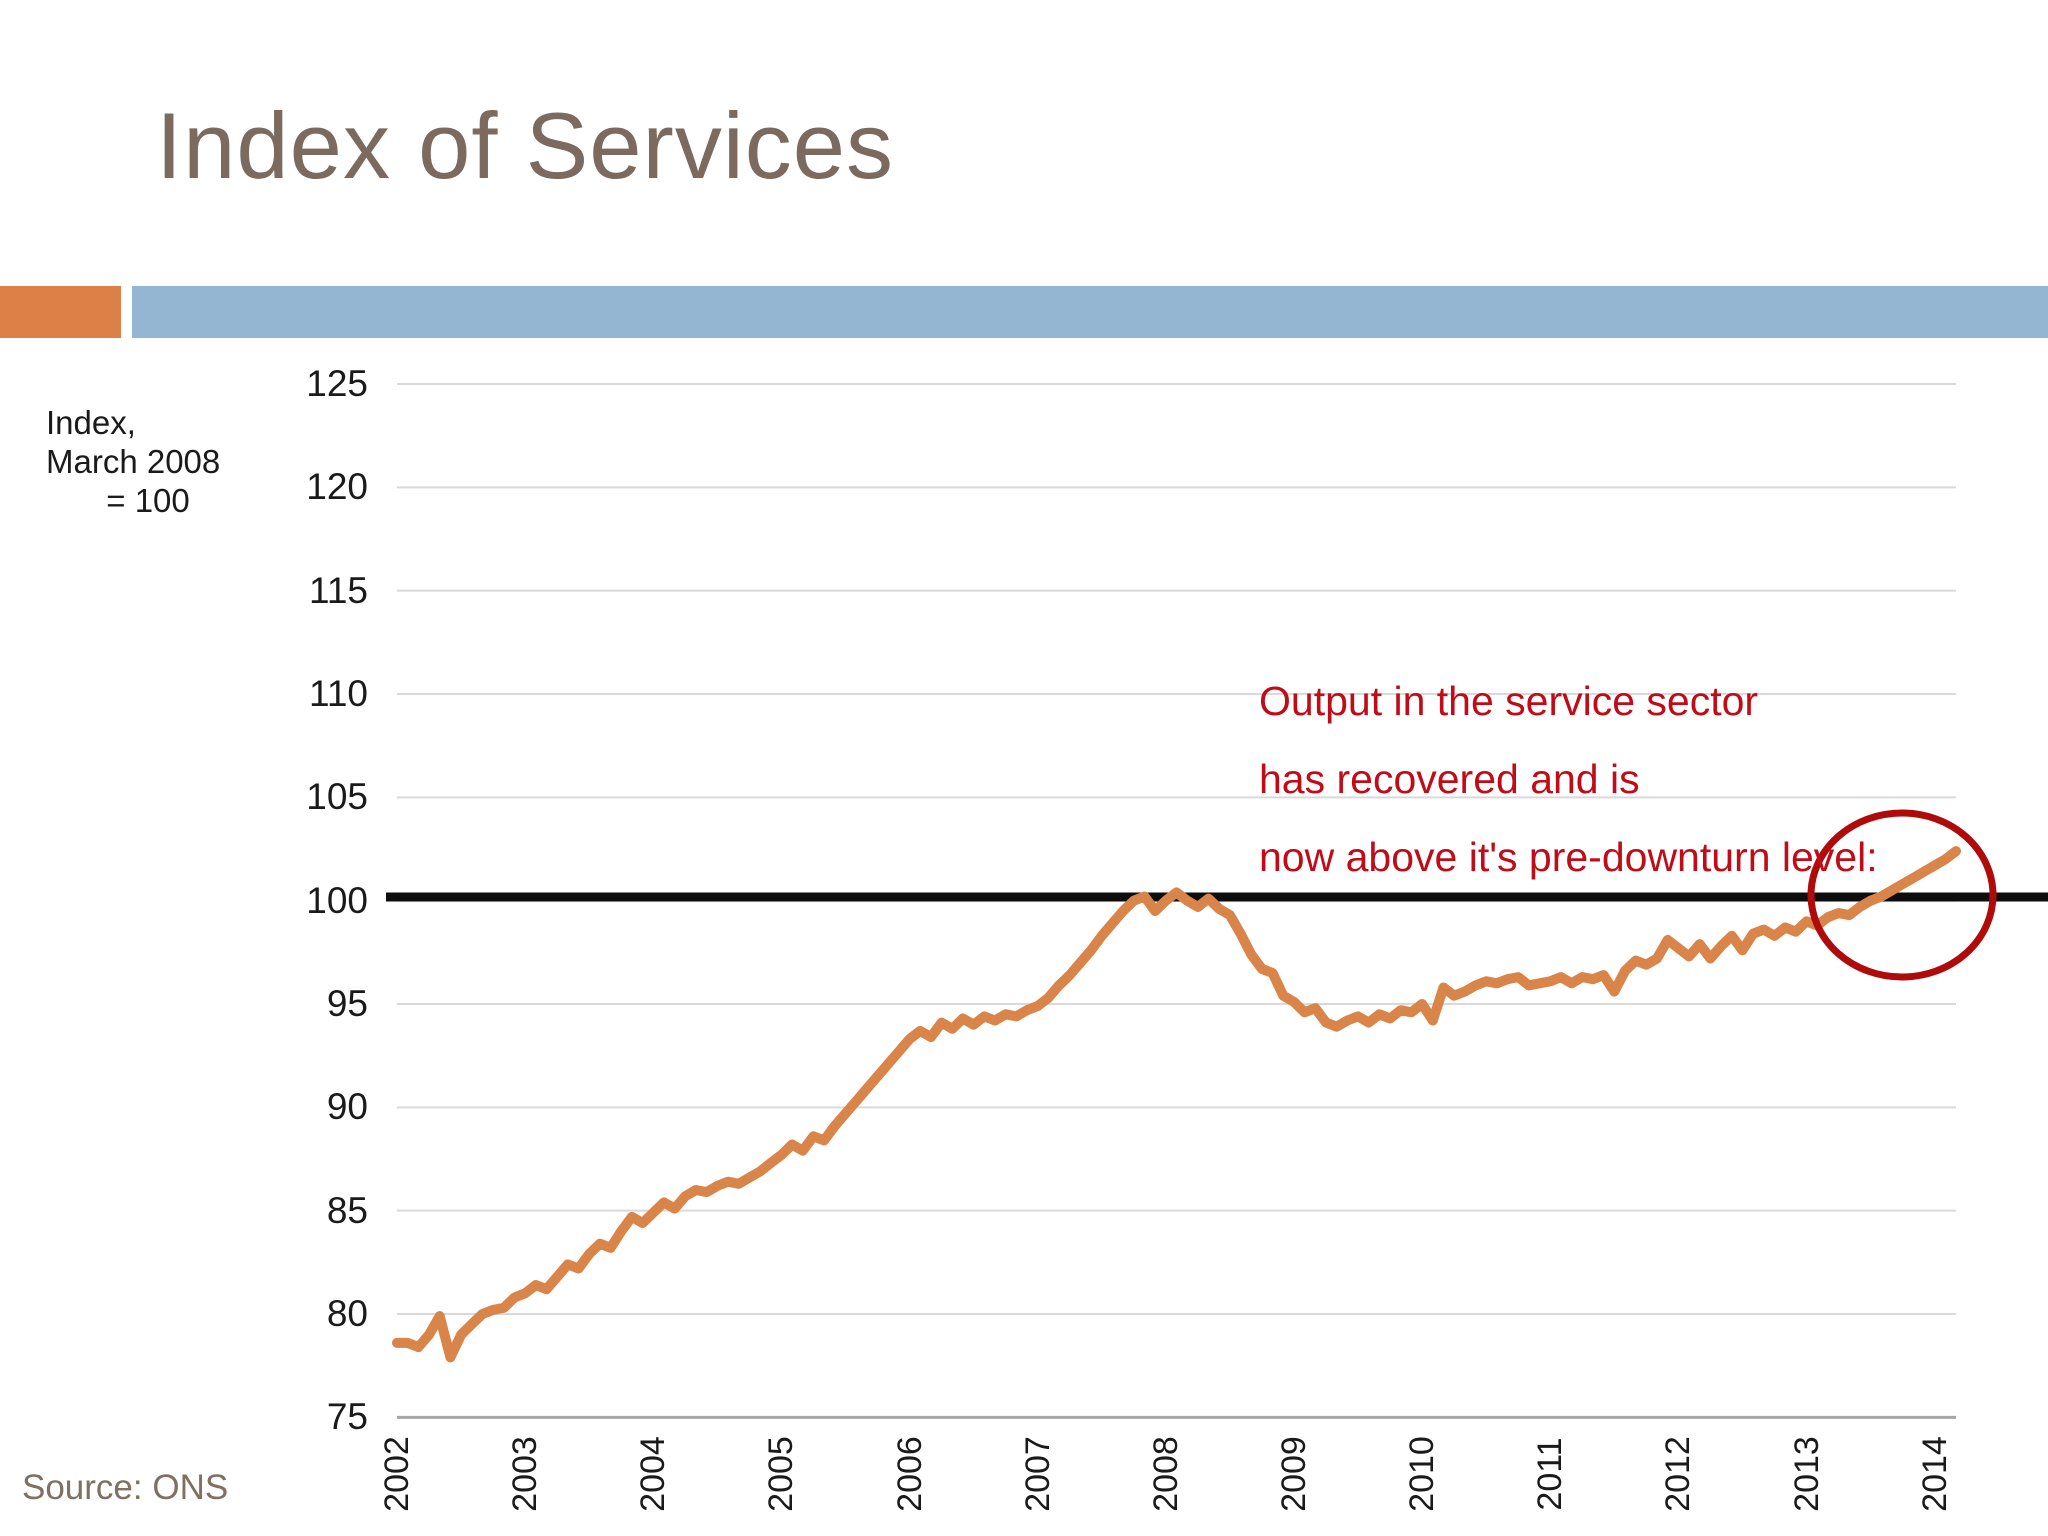 The image size is (2048, 1536). I want to click on source-note: Source: ONS, so click(125, 1487).